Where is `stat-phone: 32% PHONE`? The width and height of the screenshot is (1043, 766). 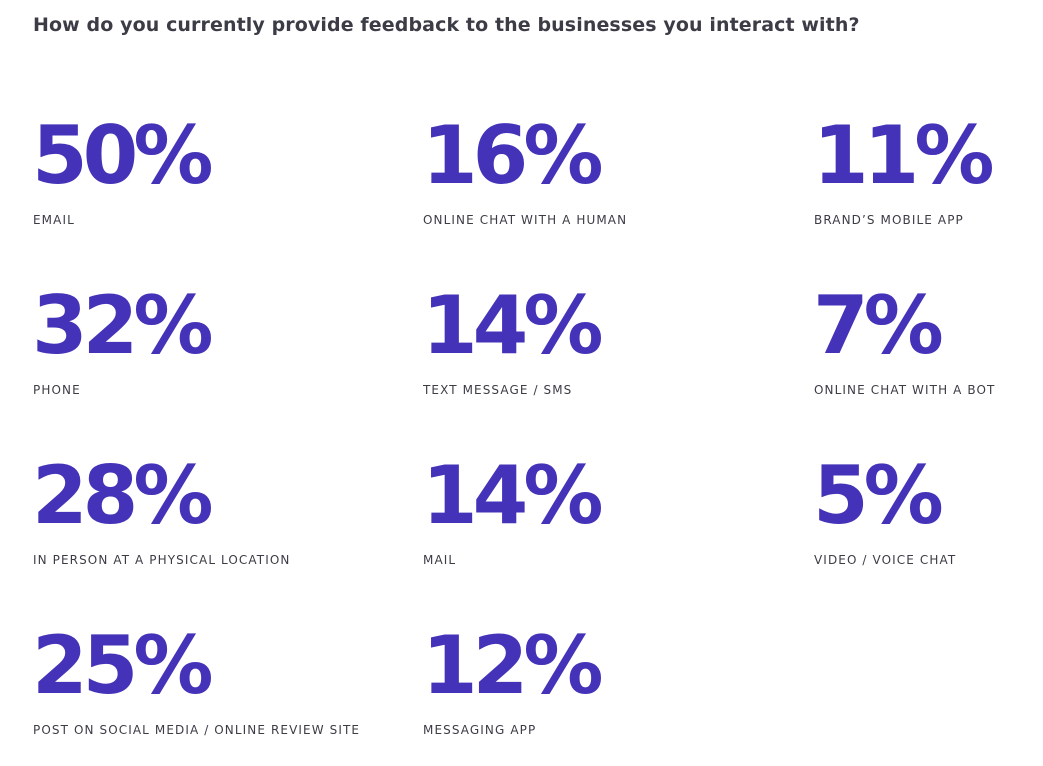
stat-phone: 32% PHONE is located at coordinates (212, 352).